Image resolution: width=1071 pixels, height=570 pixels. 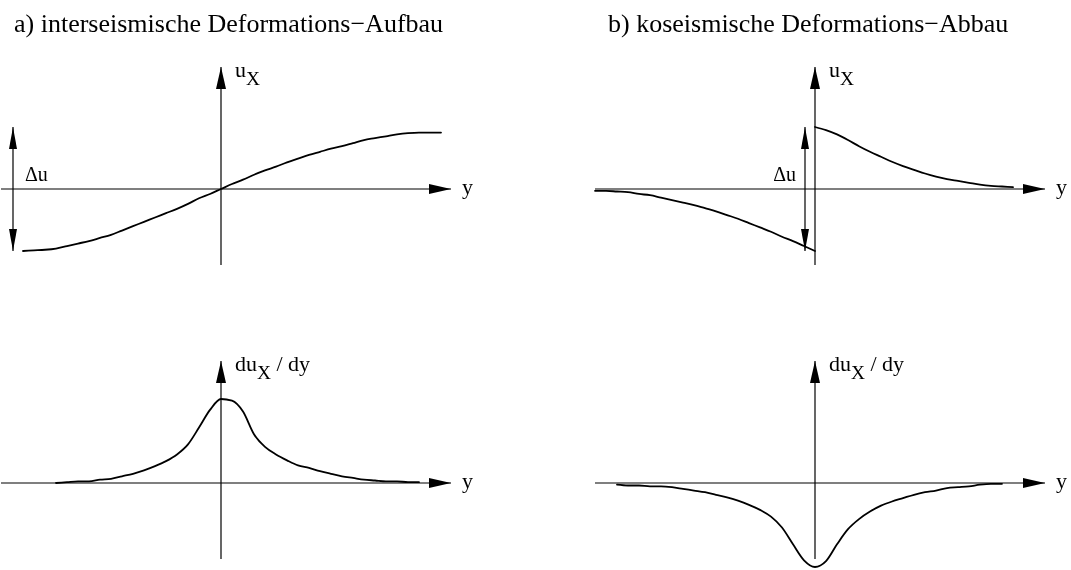 What do you see at coordinates (808, 23) in the screenshot?
I see `chart-title: b) koseismische Deformations−Abbau` at bounding box center [808, 23].